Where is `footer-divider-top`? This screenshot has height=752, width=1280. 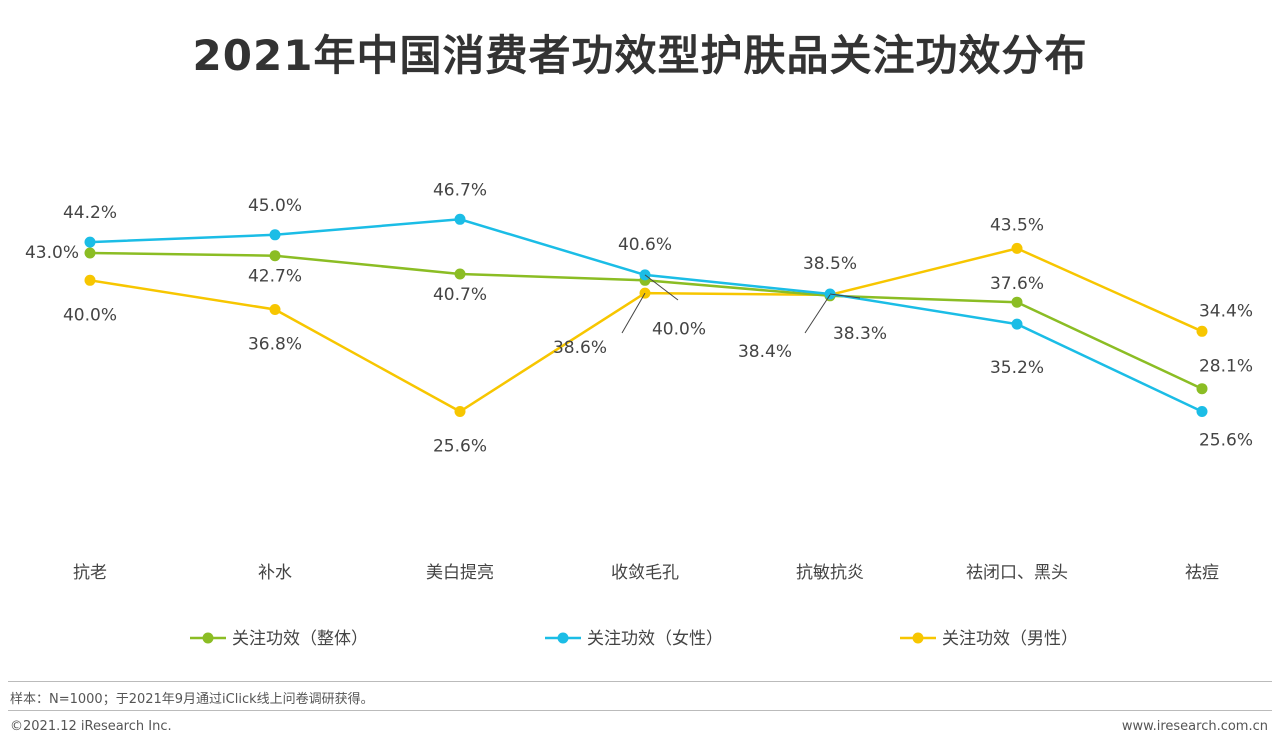 footer-divider-top is located at coordinates (640, 681).